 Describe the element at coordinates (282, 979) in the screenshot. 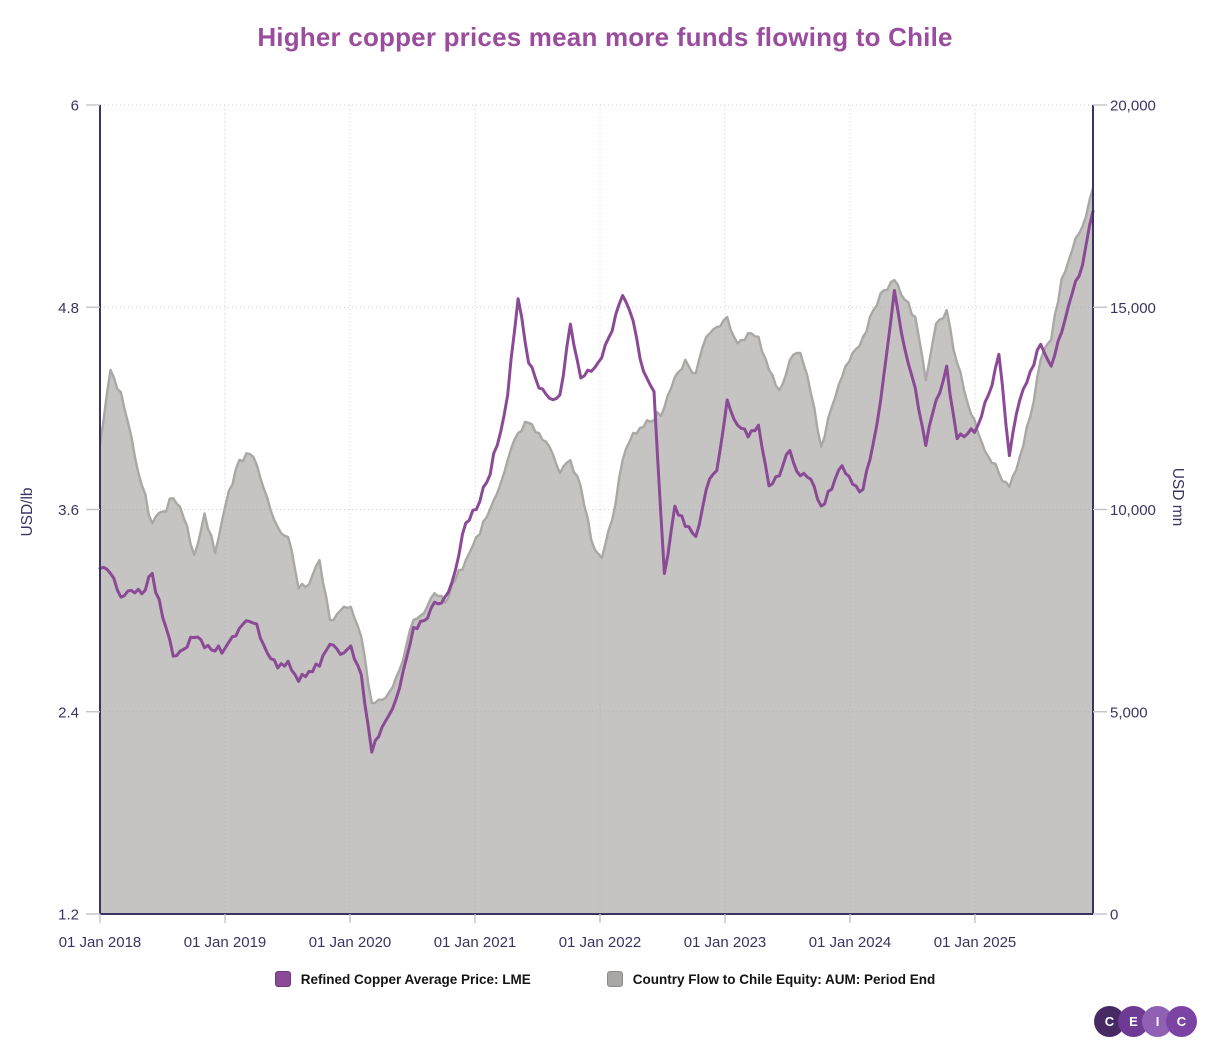

I see `copper-series-swatch-icon` at that location.